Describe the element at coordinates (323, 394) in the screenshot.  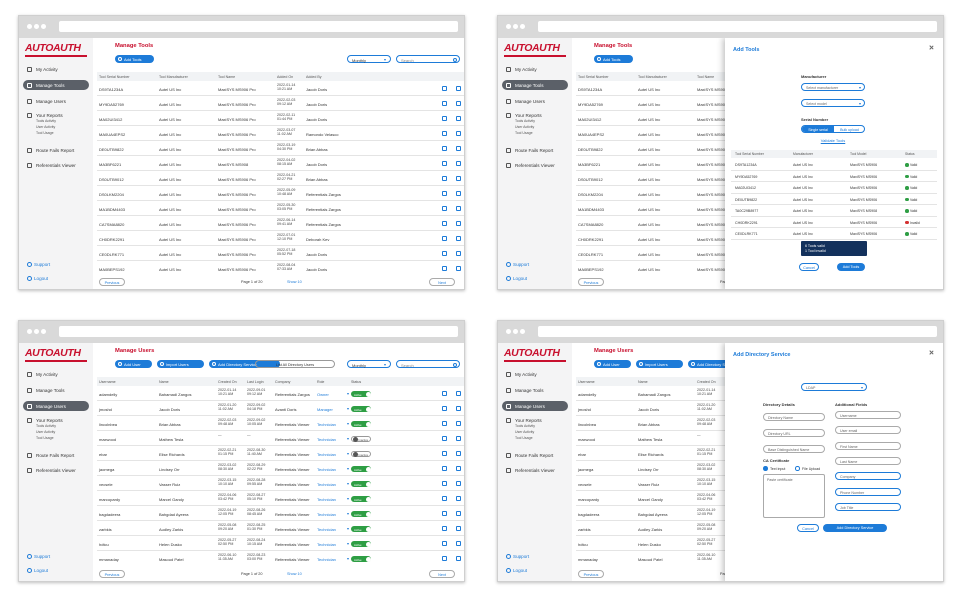
I see `role-select: Owner` at that location.